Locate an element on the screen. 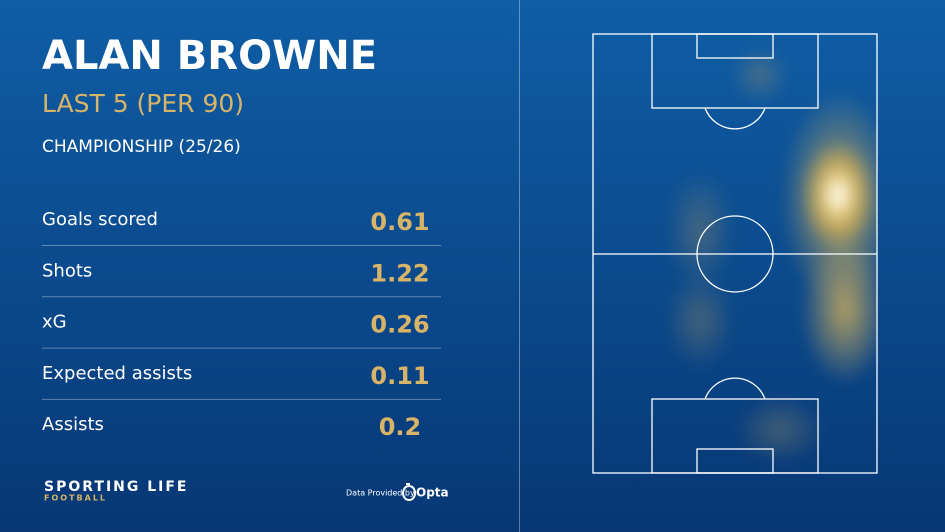 The image size is (945, 532). stat-label: xG is located at coordinates (54, 322).